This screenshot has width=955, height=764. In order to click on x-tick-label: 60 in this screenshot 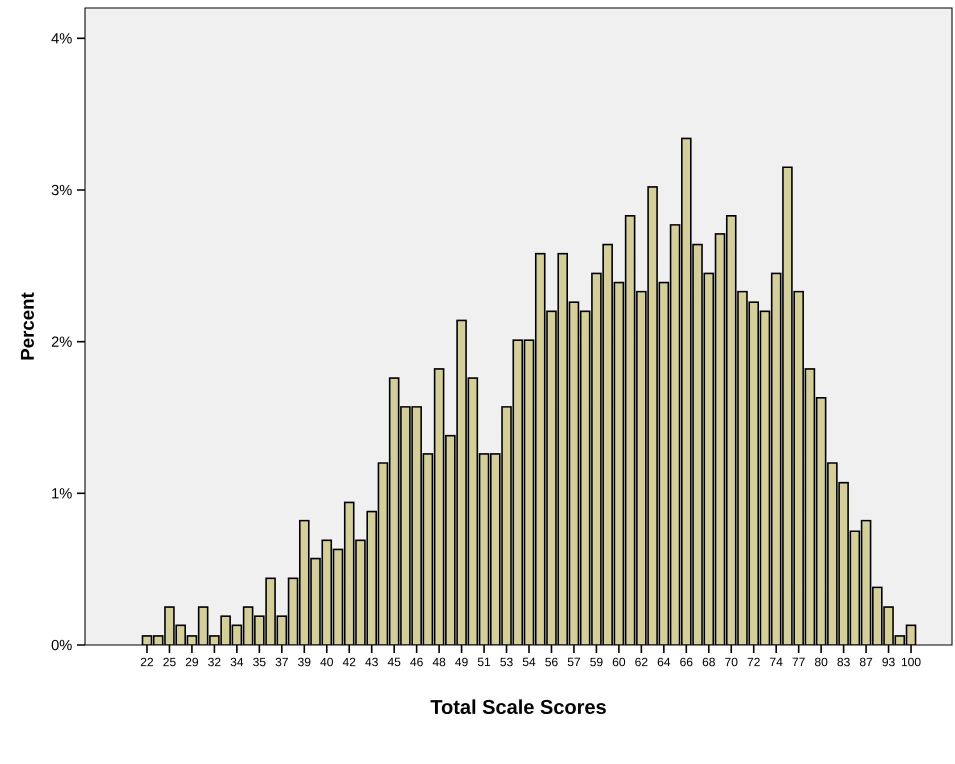, I will do `click(619, 662)`.